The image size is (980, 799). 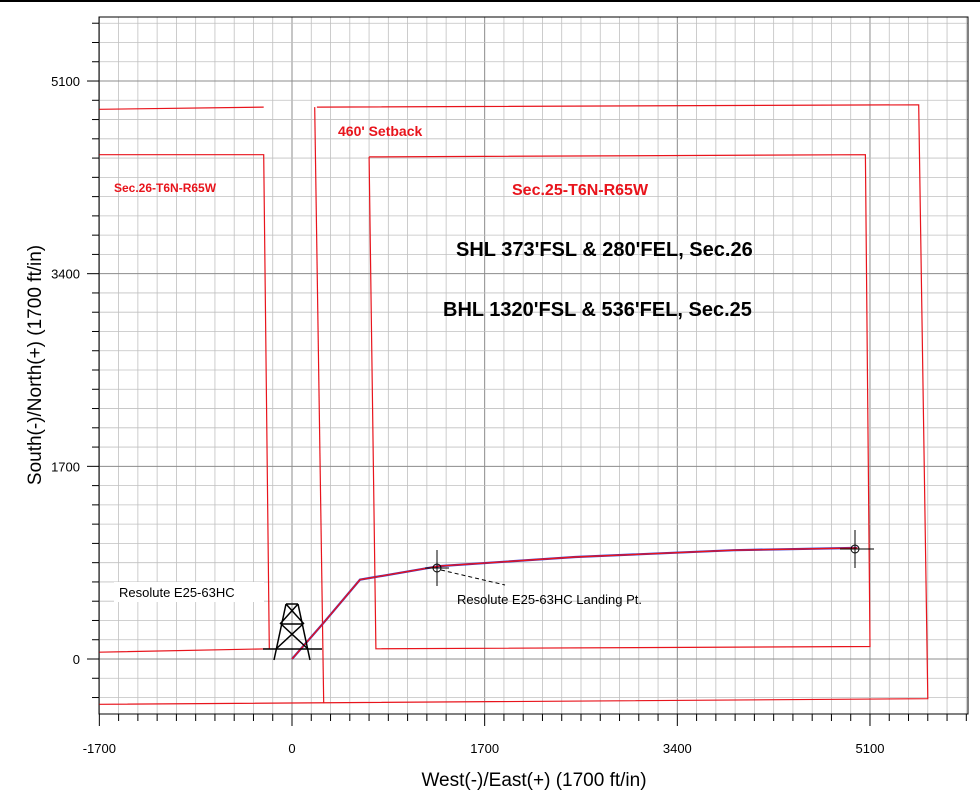 I want to click on rig-icon, so click(x=292, y=632).